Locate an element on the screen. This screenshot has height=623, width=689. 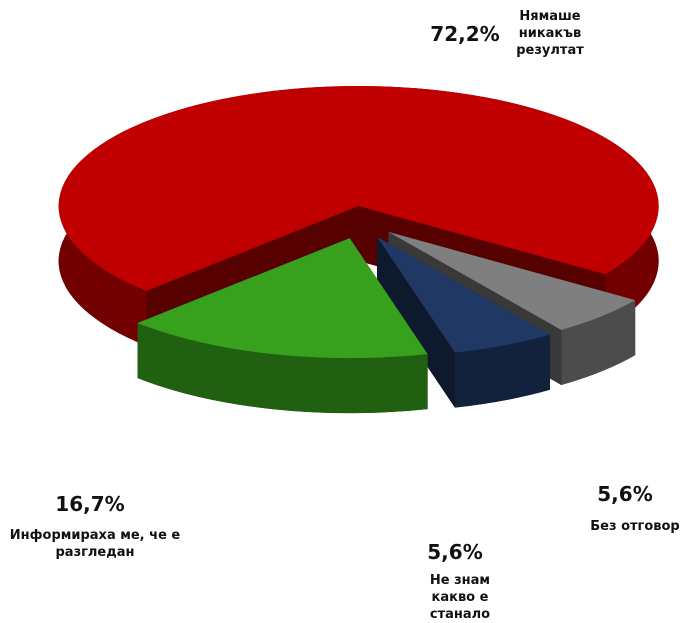
category-label: Нямаше никакъв резултат is located at coordinates (550, 33).